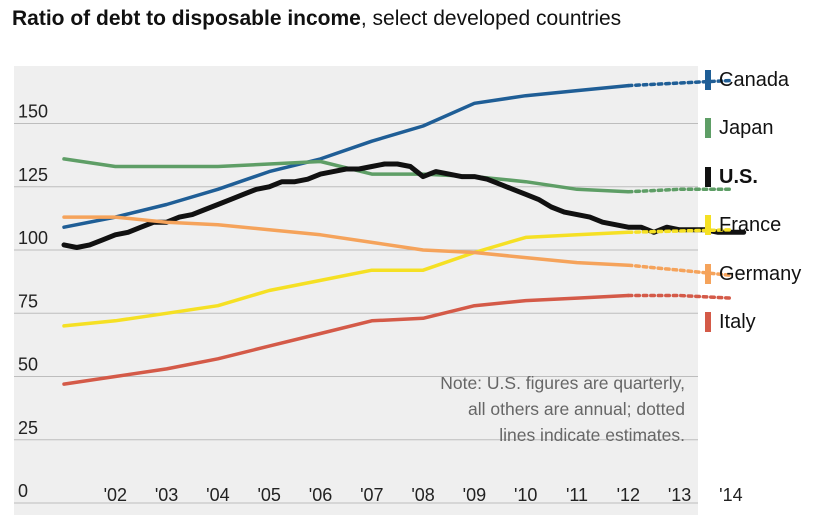 The image size is (835, 523). Describe the element at coordinates (346, 339) in the screenshot. I see `series-line-italy` at that location.